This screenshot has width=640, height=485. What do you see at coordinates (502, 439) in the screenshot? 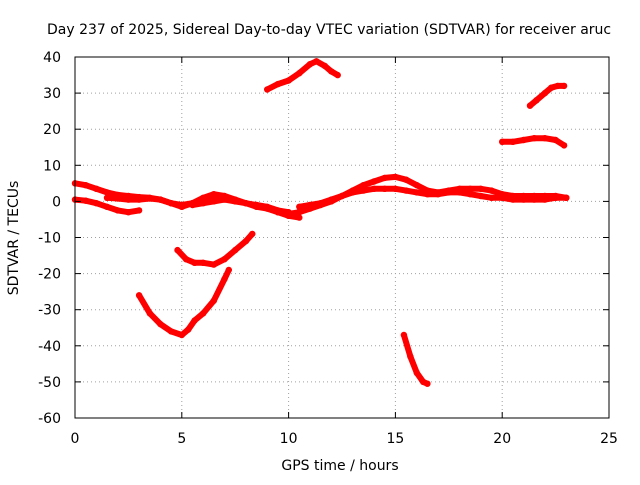
I see `x-tick-label: 20` at bounding box center [502, 439].